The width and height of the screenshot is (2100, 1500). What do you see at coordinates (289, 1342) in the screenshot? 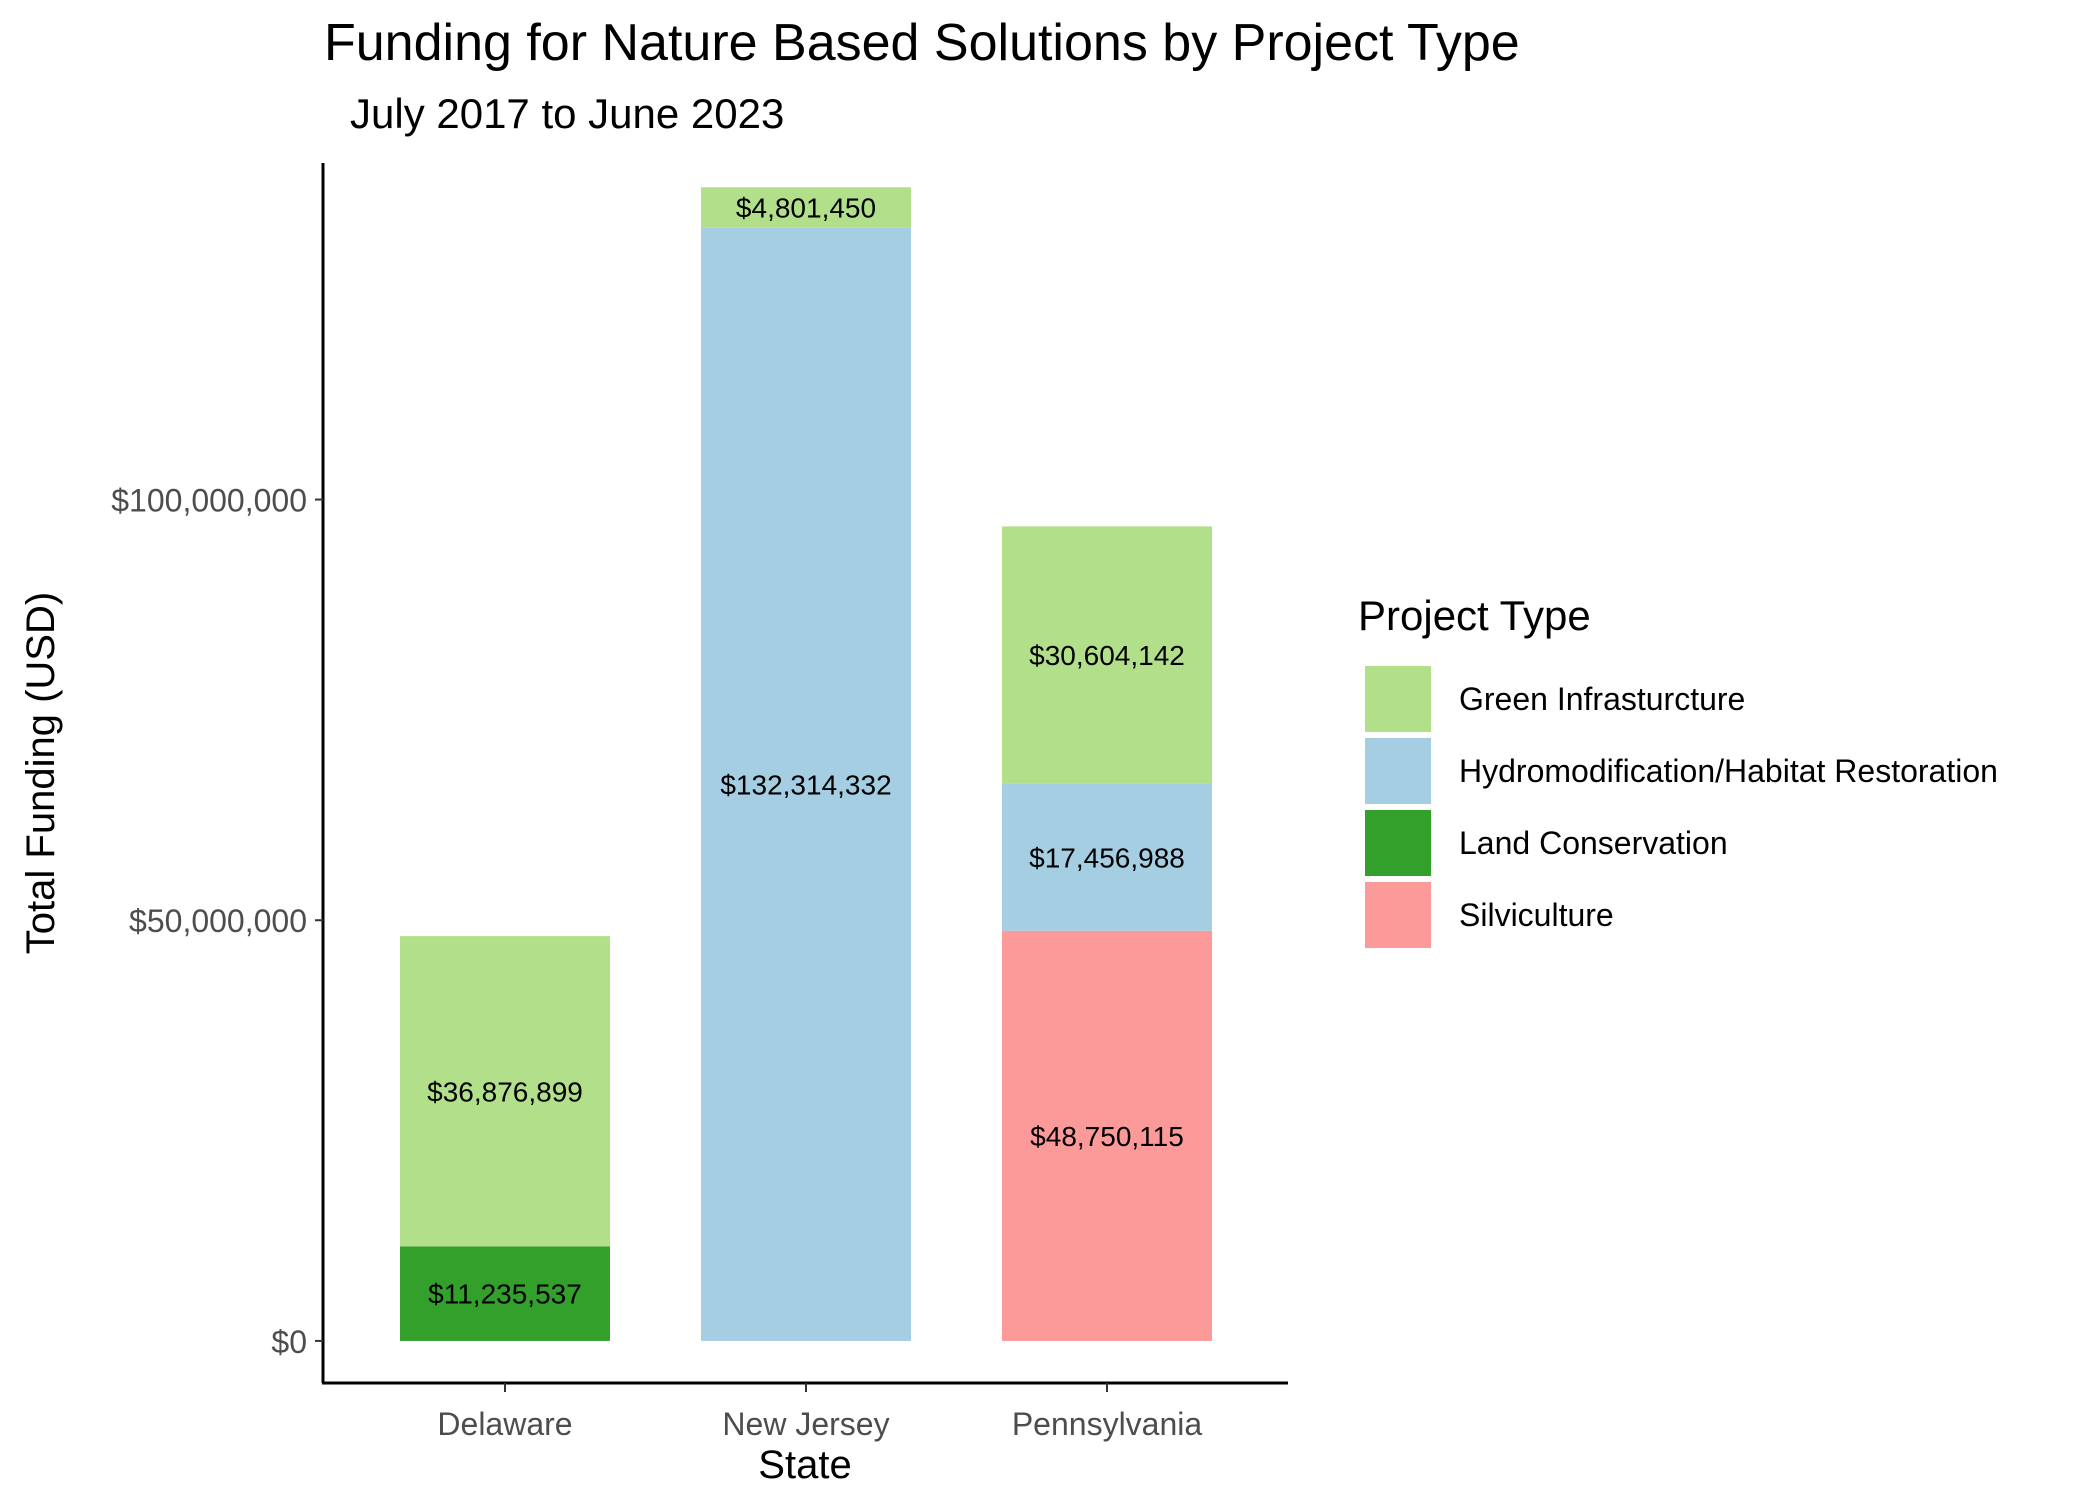
I see `y-tick-label: $0` at bounding box center [289, 1342].